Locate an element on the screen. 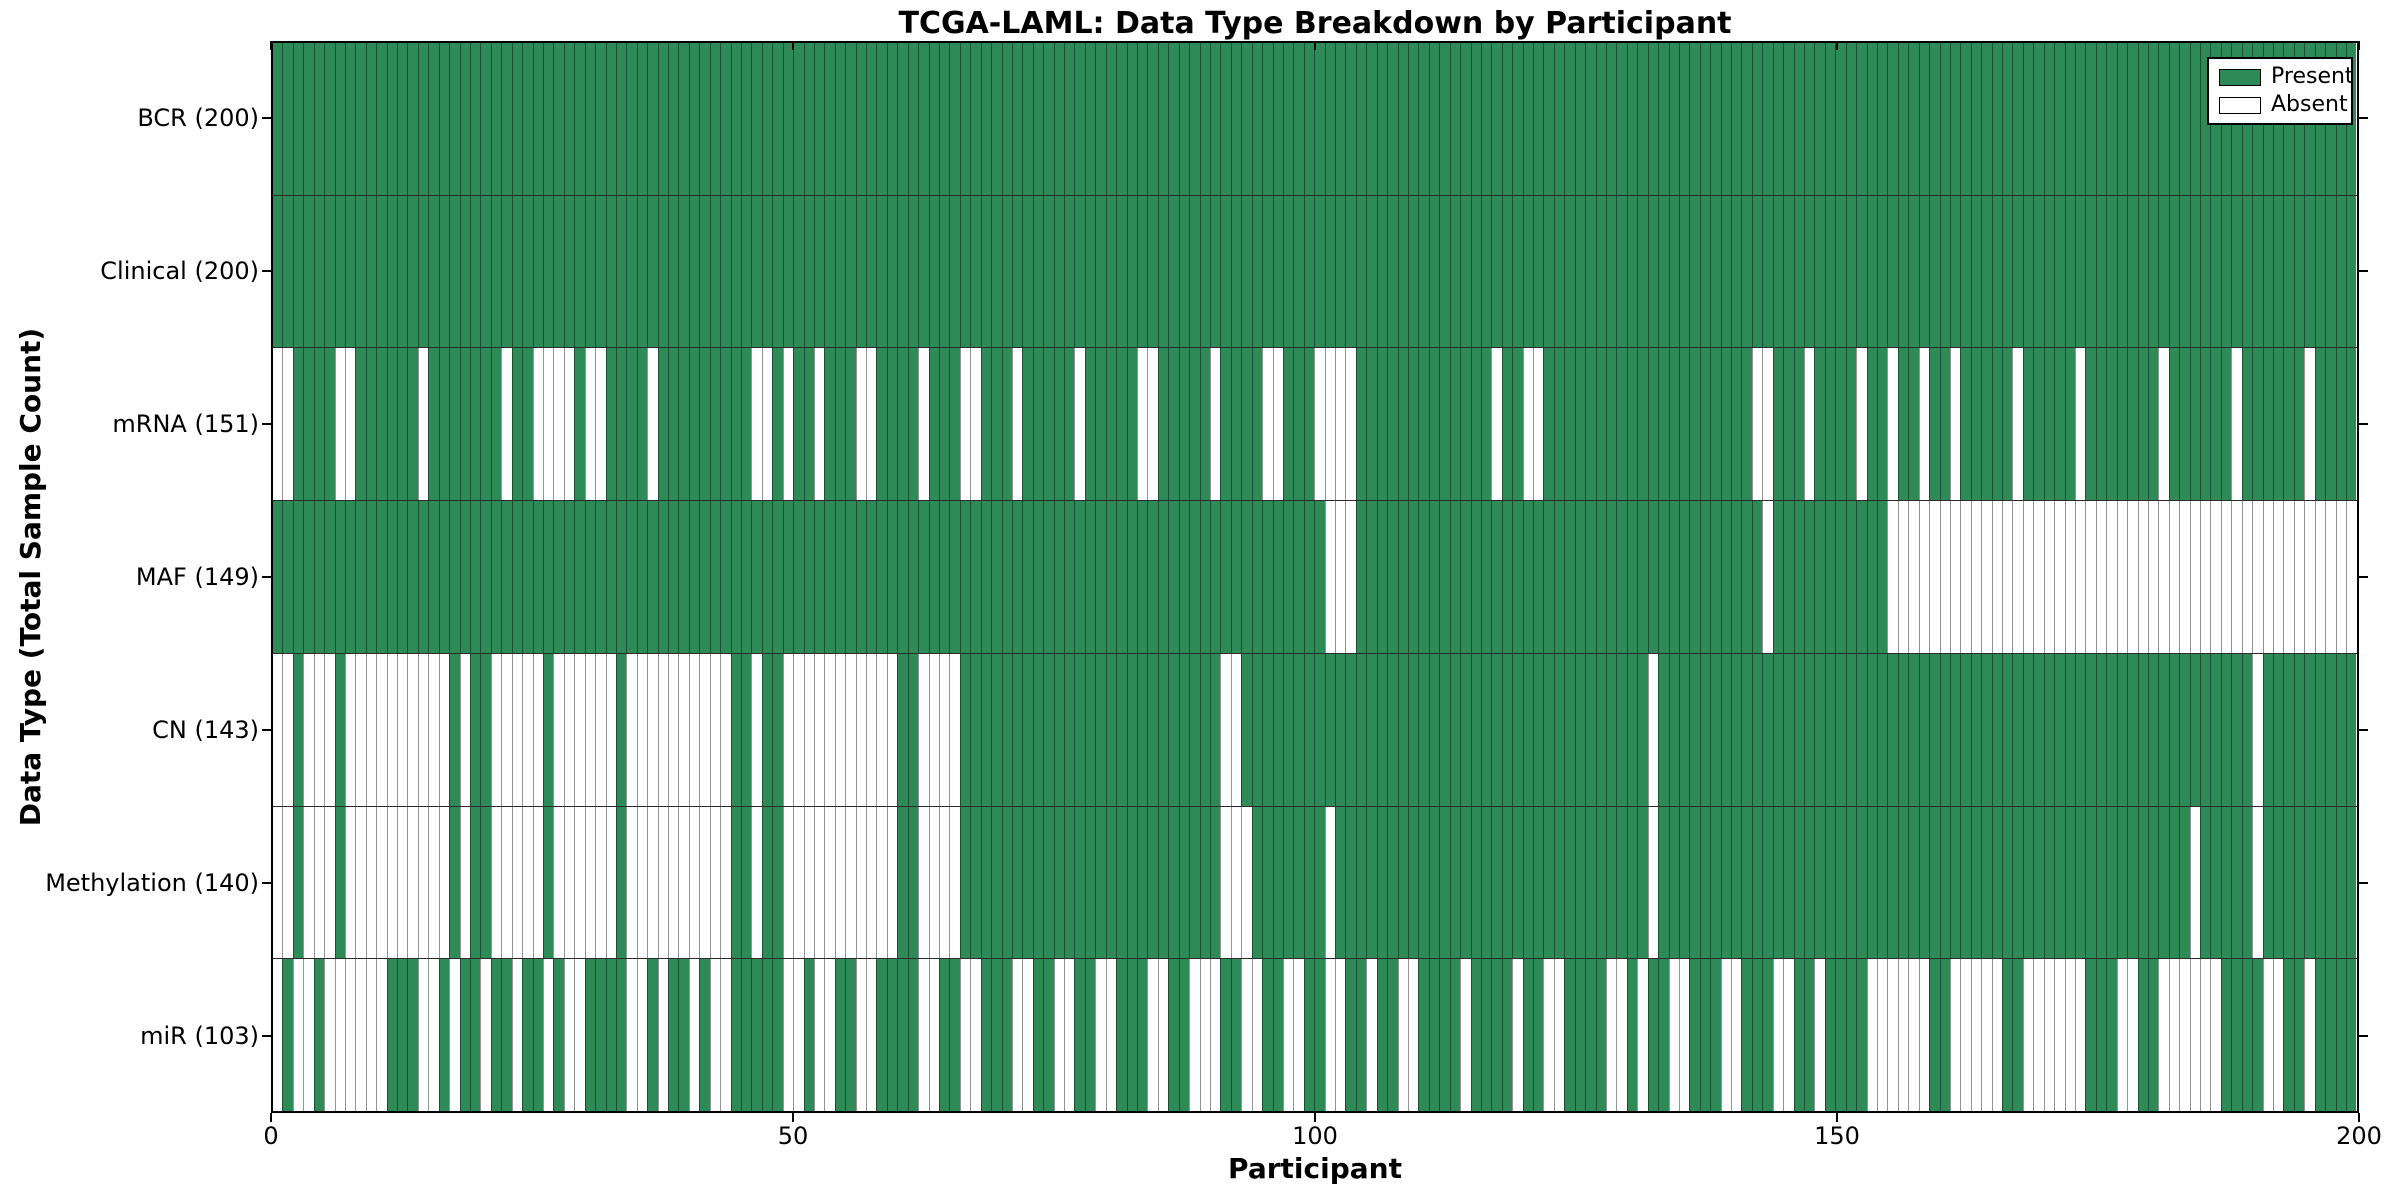  row-label-MAF: MAF (149) is located at coordinates (197, 577).